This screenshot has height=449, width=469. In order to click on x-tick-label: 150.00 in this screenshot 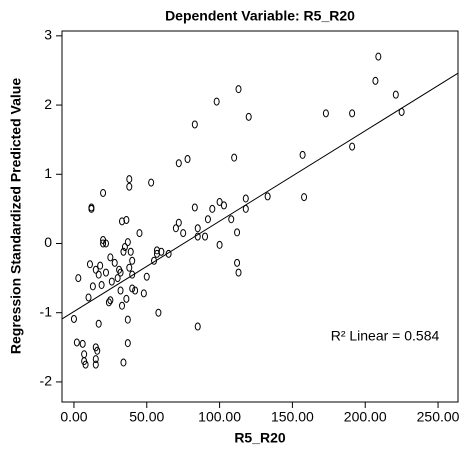, I will do `click(292, 417)`.